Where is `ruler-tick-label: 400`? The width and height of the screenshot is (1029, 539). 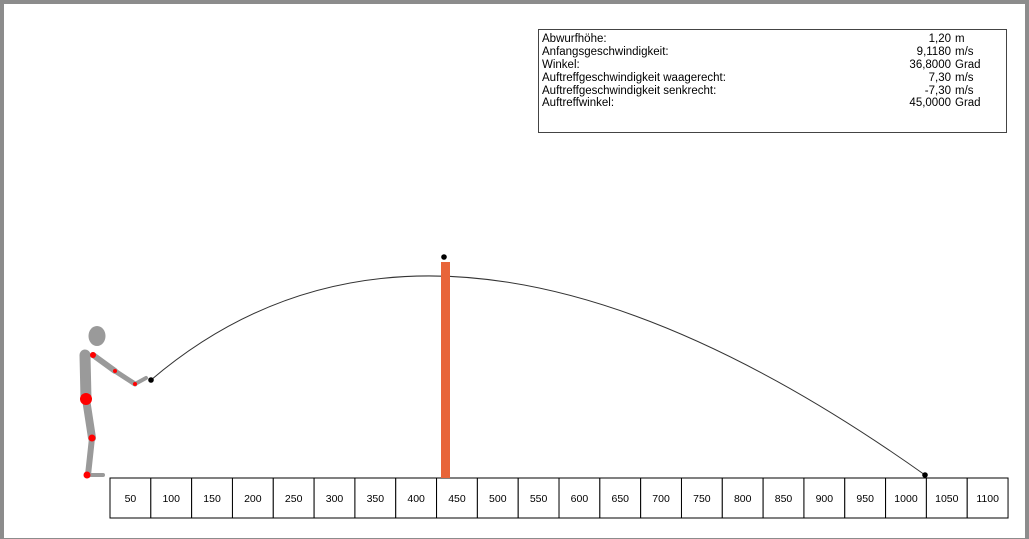 ruler-tick-label: 400 is located at coordinates (416, 499).